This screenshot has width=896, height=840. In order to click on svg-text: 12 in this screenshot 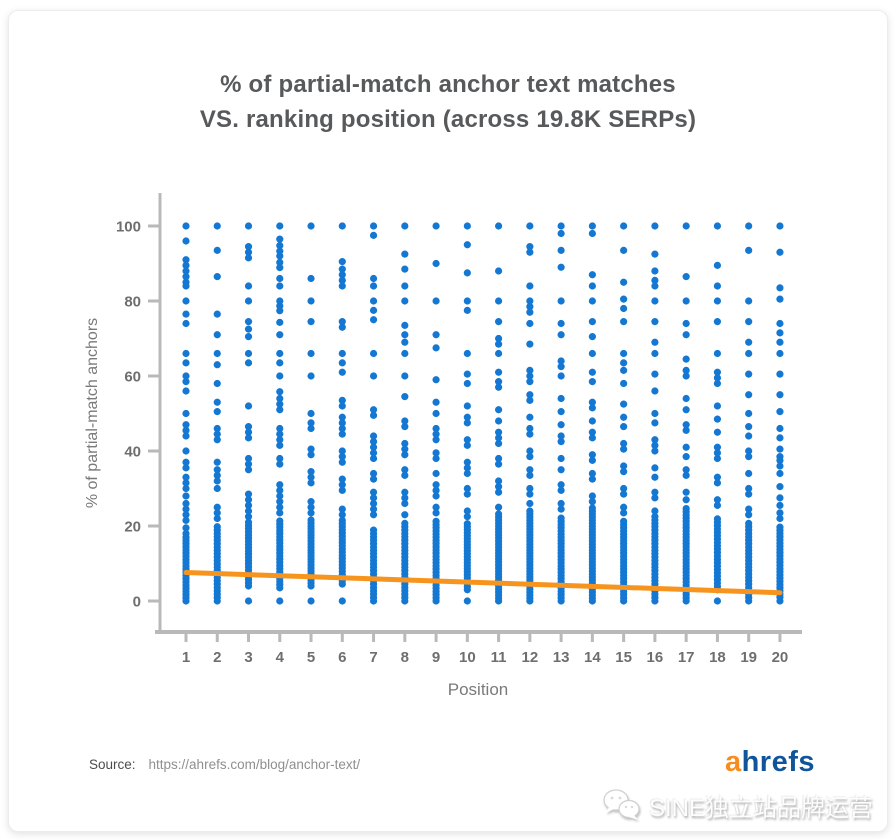, I will do `click(530, 657)`.